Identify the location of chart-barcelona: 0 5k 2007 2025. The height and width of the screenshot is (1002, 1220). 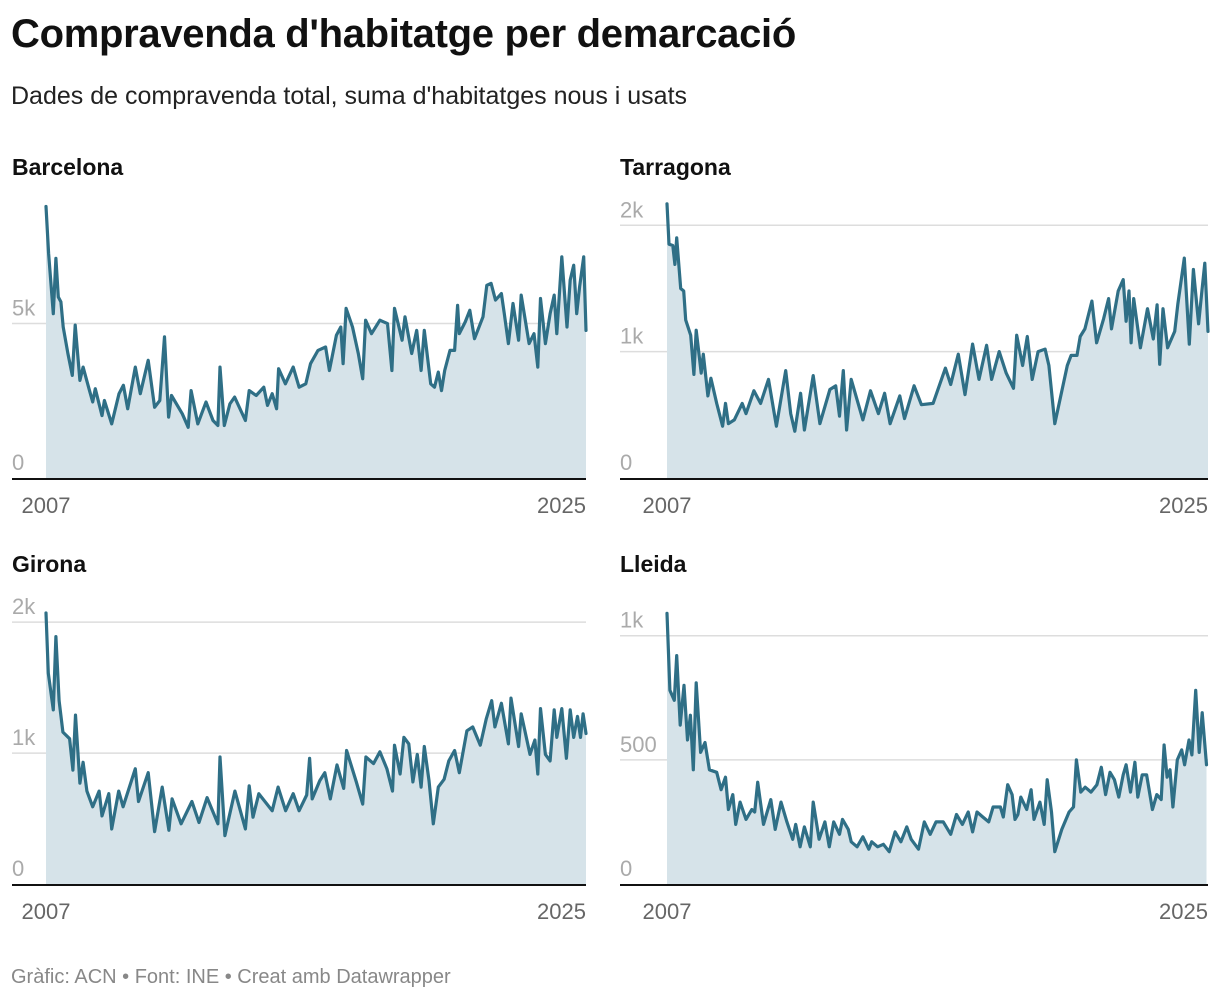
(300, 361).